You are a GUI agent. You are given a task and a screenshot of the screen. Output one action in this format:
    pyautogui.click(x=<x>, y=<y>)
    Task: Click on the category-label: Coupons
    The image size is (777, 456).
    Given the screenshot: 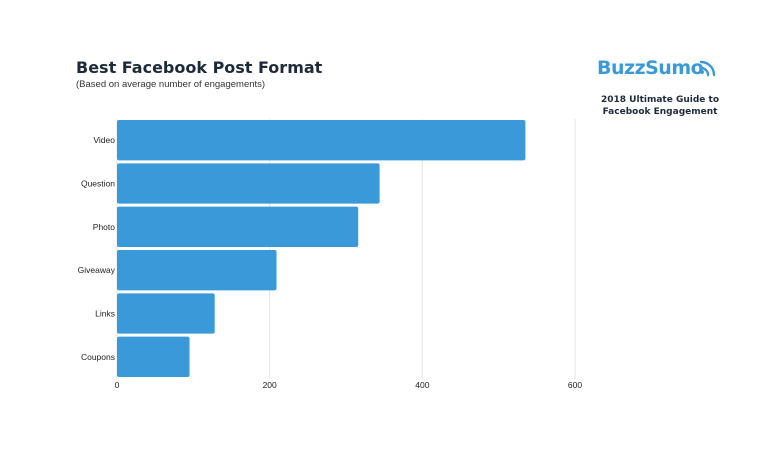 What is the action you would take?
    pyautogui.click(x=98, y=357)
    